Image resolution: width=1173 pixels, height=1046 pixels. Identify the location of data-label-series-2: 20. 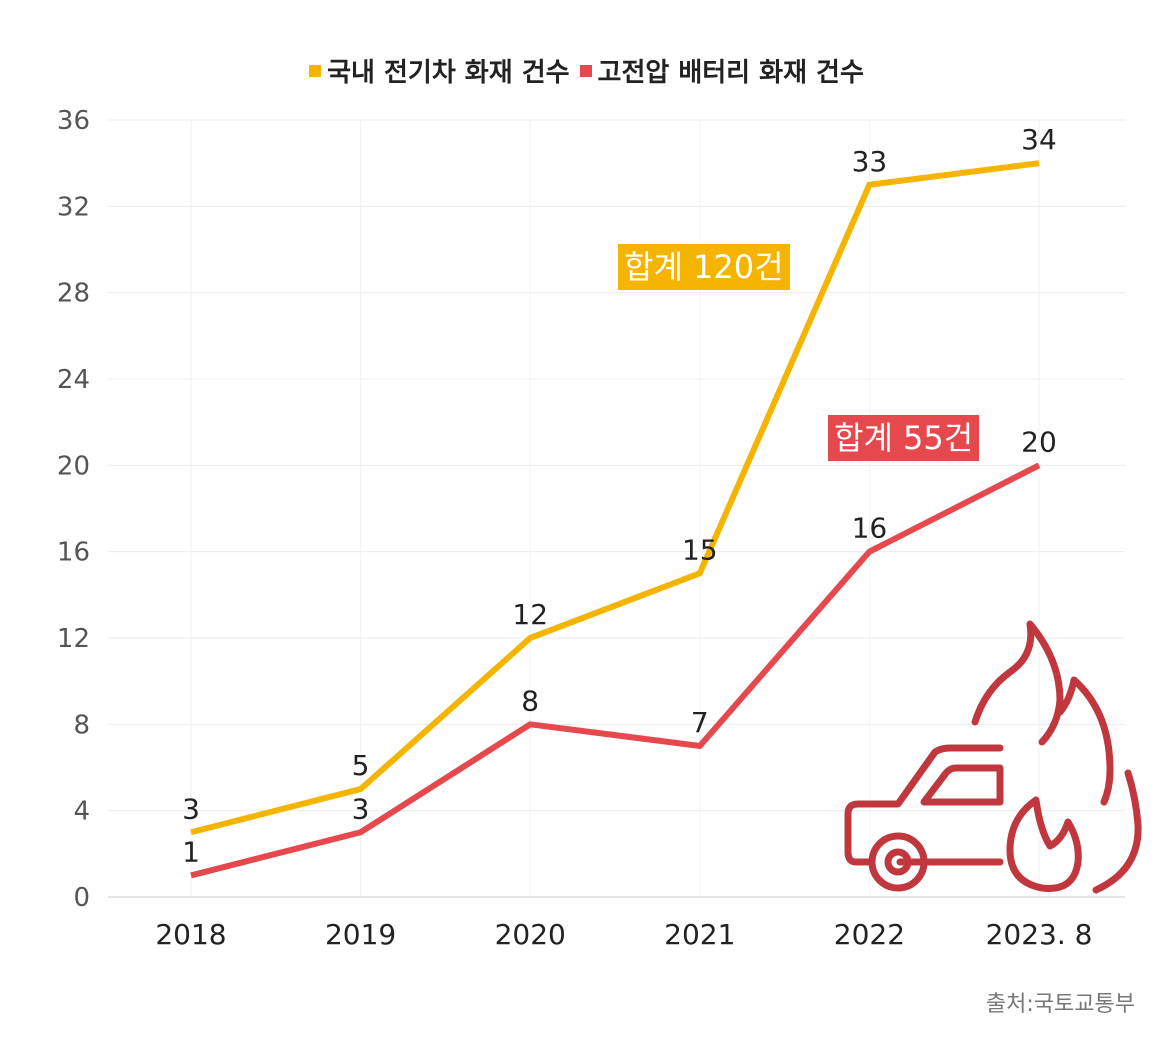
(1039, 441).